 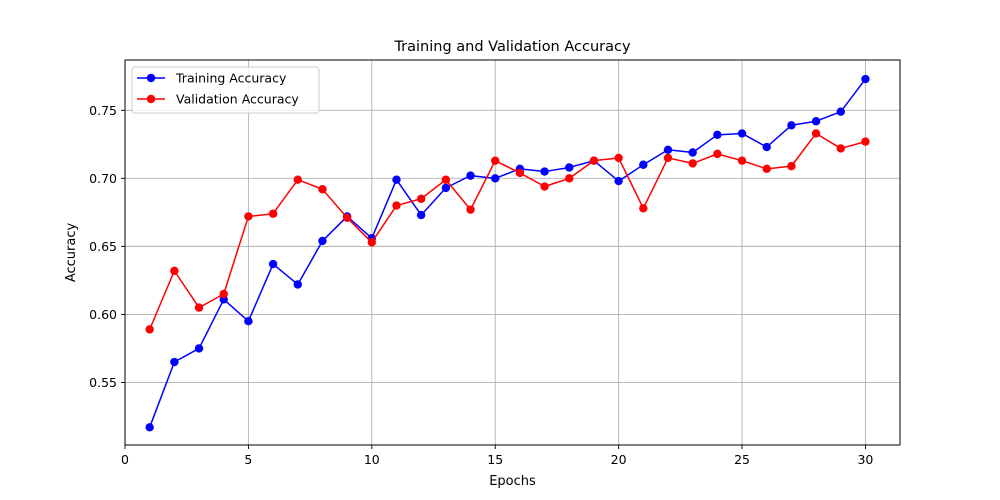 I want to click on x-tick-label: 30, so click(x=865, y=459).